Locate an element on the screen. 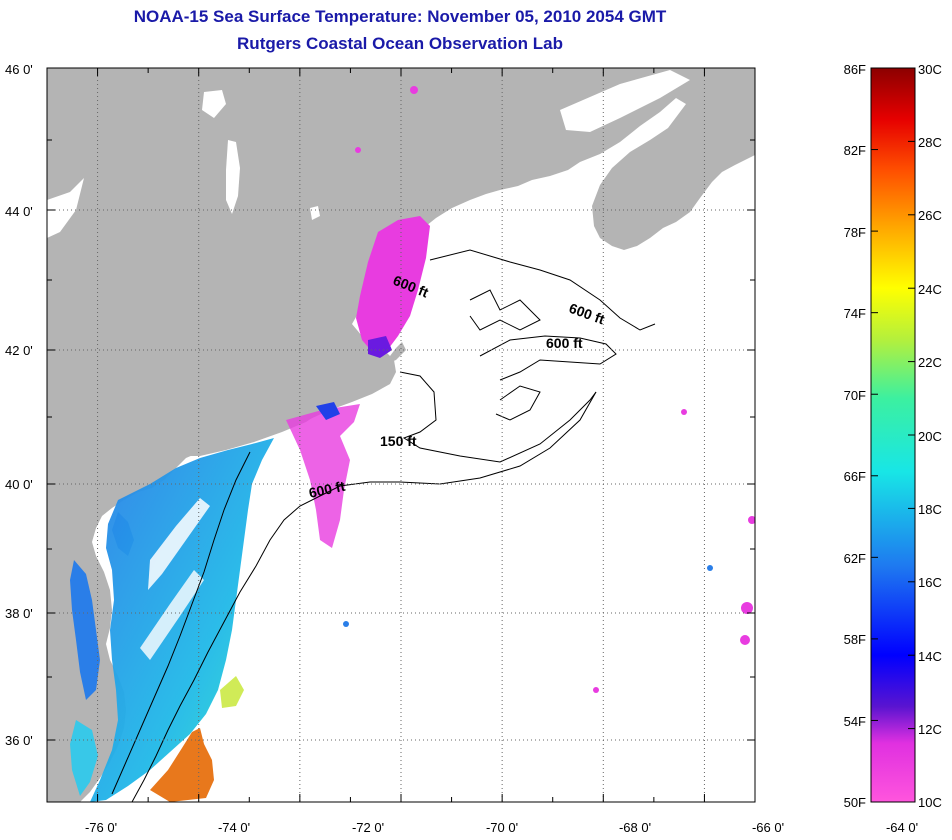 This screenshot has width=952, height=840. contour-150ft is located at coordinates (498, 417).